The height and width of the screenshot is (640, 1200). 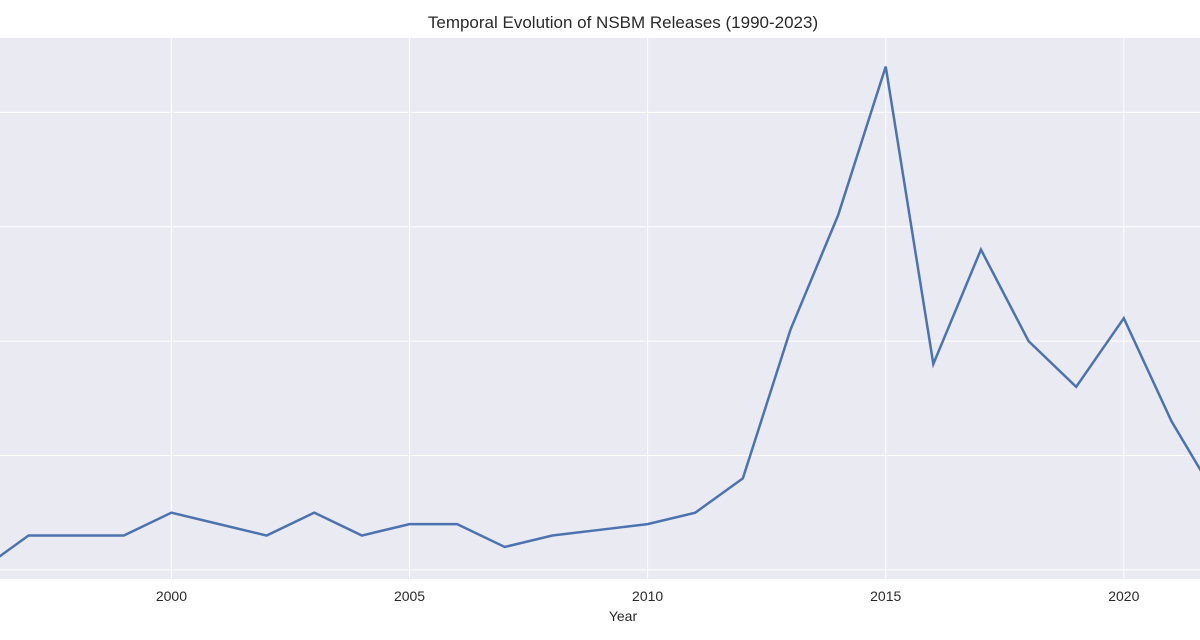 I want to click on x-tick-label: 2005, so click(x=409, y=596).